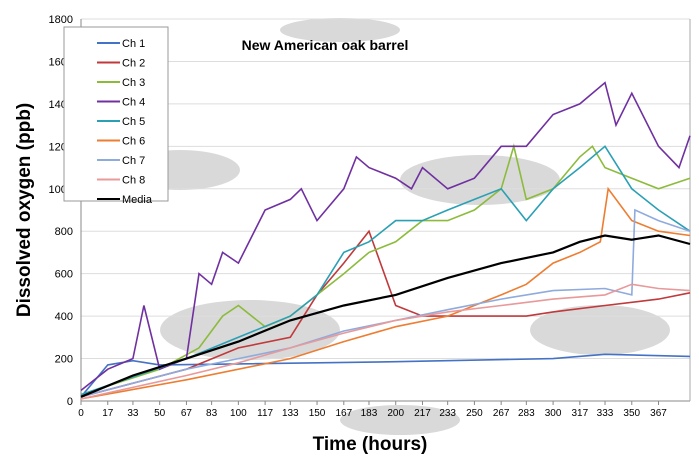  What do you see at coordinates (474, 413) in the screenshot?
I see `x-tick-label: 250` at bounding box center [474, 413].